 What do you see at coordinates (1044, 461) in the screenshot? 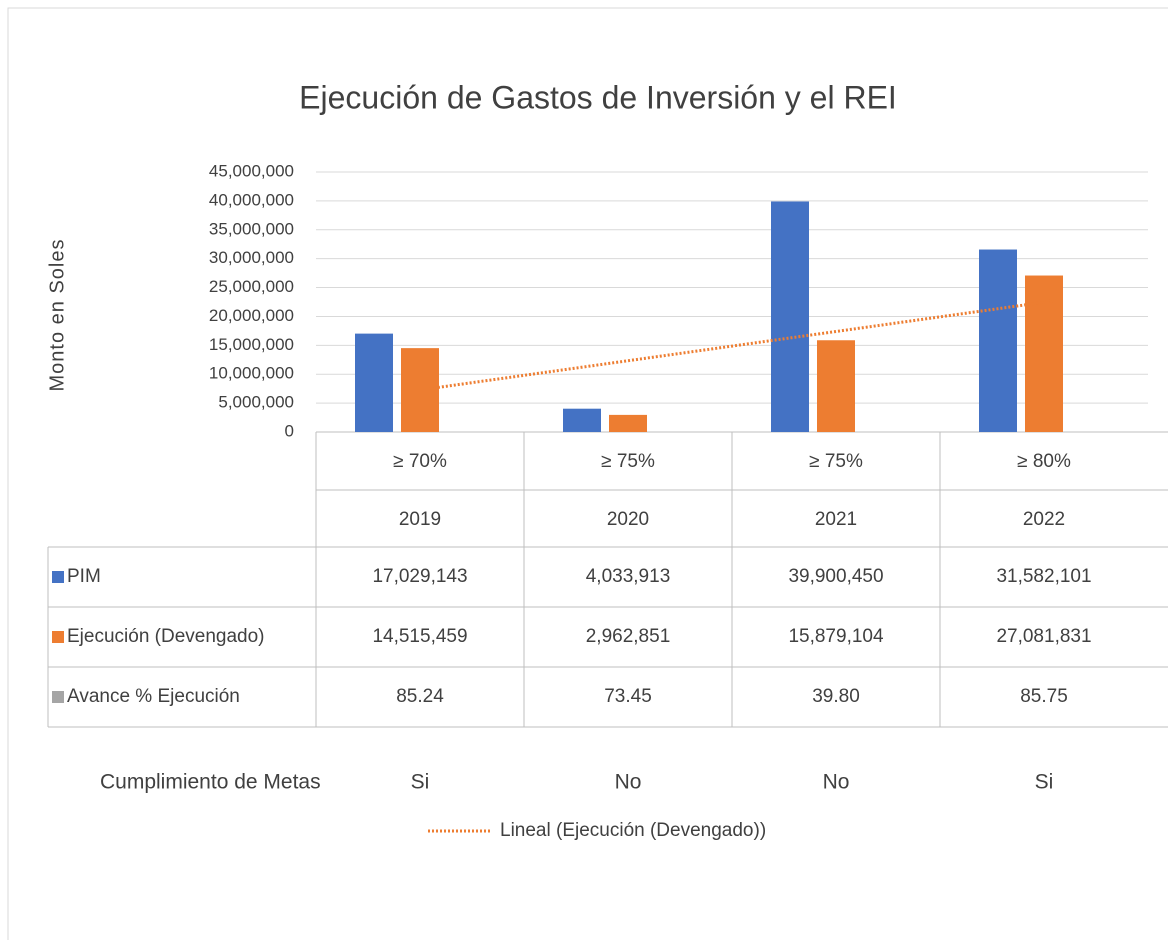
I see `category-threshold: ≥ 80%` at bounding box center [1044, 461].